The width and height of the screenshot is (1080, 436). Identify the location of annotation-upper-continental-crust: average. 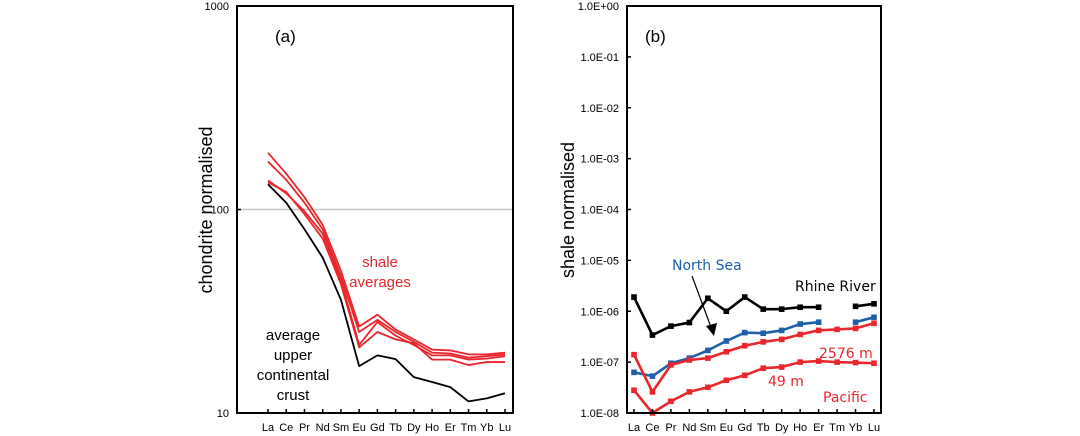
(293, 335).